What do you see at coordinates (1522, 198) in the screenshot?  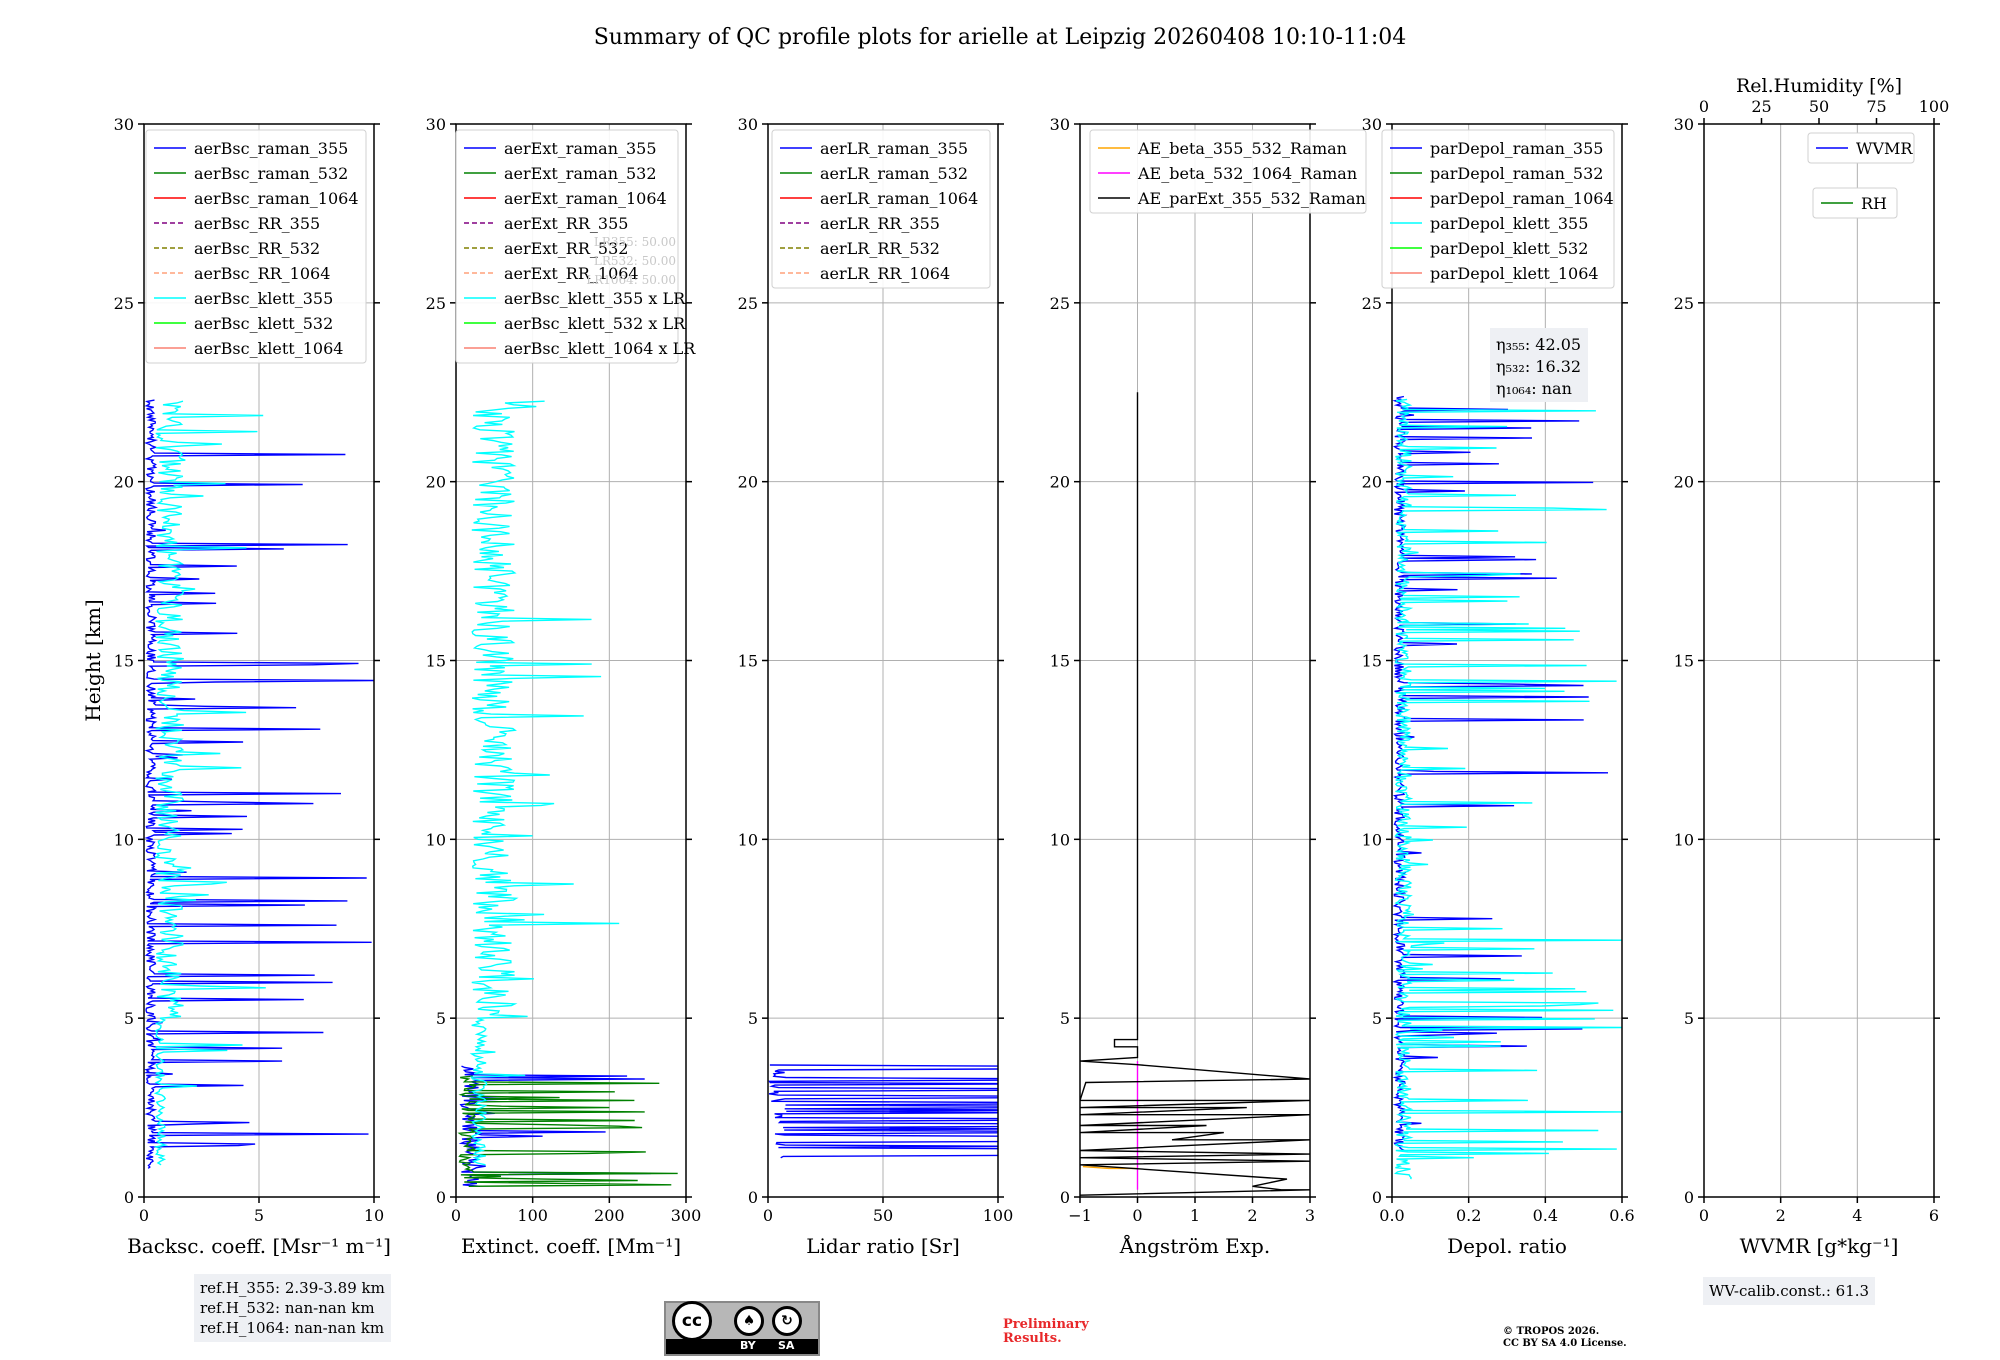 I see `legend-label: parDepol_raman_1064` at bounding box center [1522, 198].